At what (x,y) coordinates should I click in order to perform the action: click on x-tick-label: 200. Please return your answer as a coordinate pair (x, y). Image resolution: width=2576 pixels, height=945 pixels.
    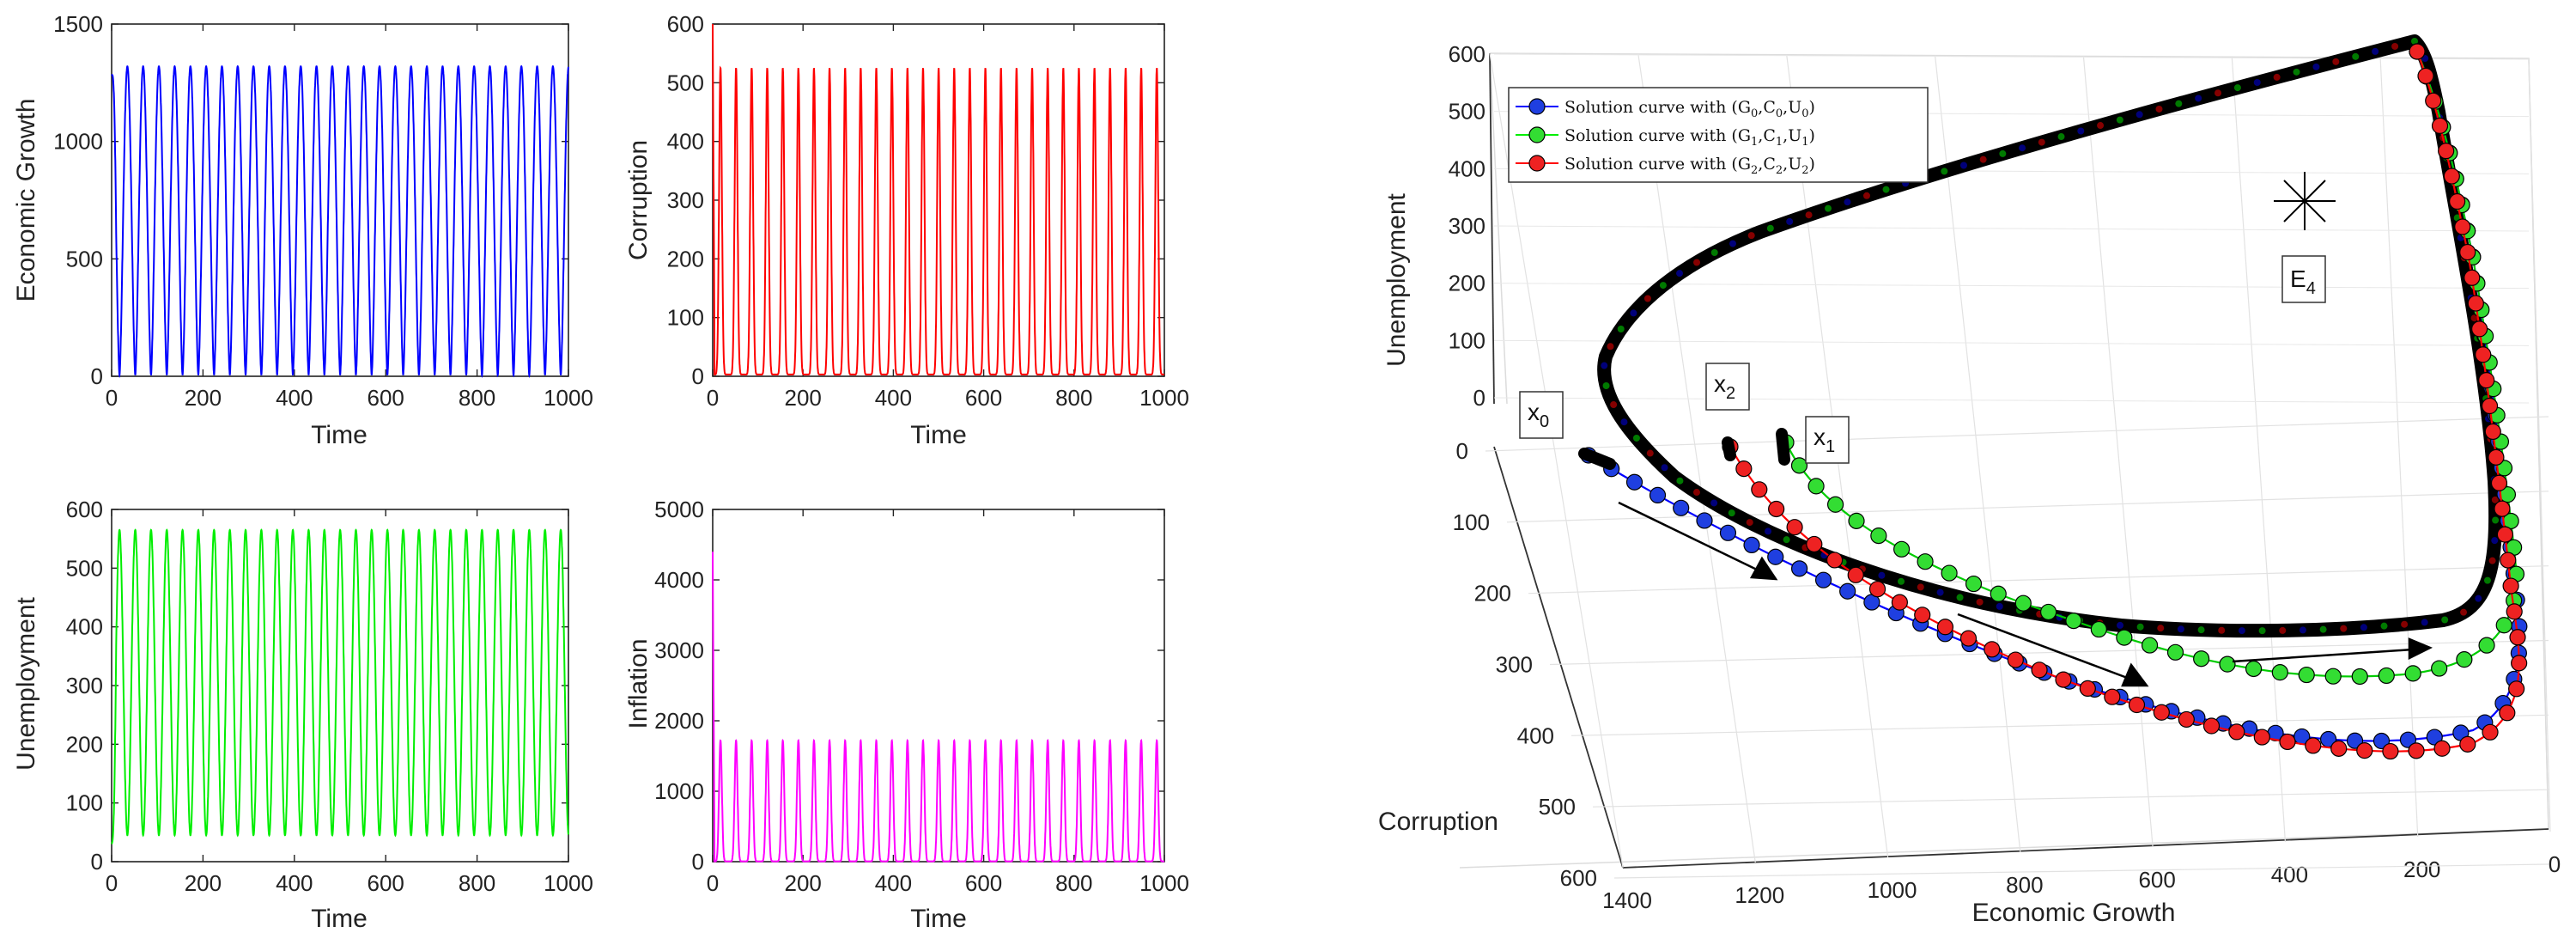
    Looking at the image, I should click on (203, 398).